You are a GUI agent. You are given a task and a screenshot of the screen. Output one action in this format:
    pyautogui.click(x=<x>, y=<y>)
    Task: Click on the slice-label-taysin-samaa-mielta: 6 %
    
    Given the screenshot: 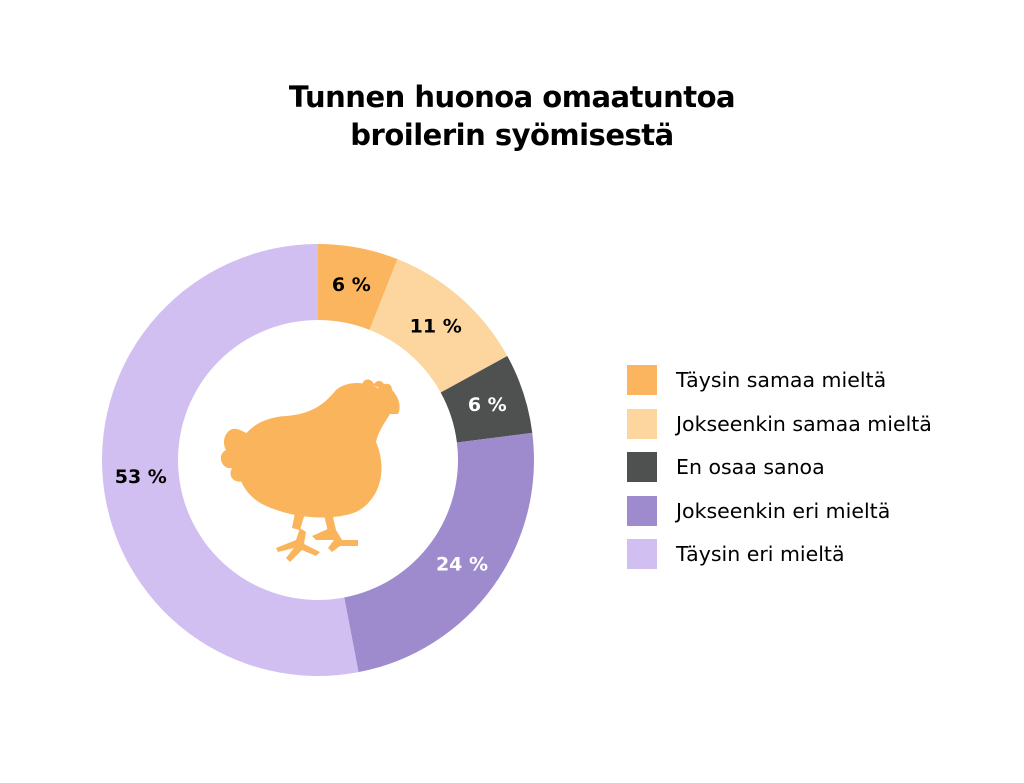 What is the action you would take?
    pyautogui.click(x=351, y=285)
    